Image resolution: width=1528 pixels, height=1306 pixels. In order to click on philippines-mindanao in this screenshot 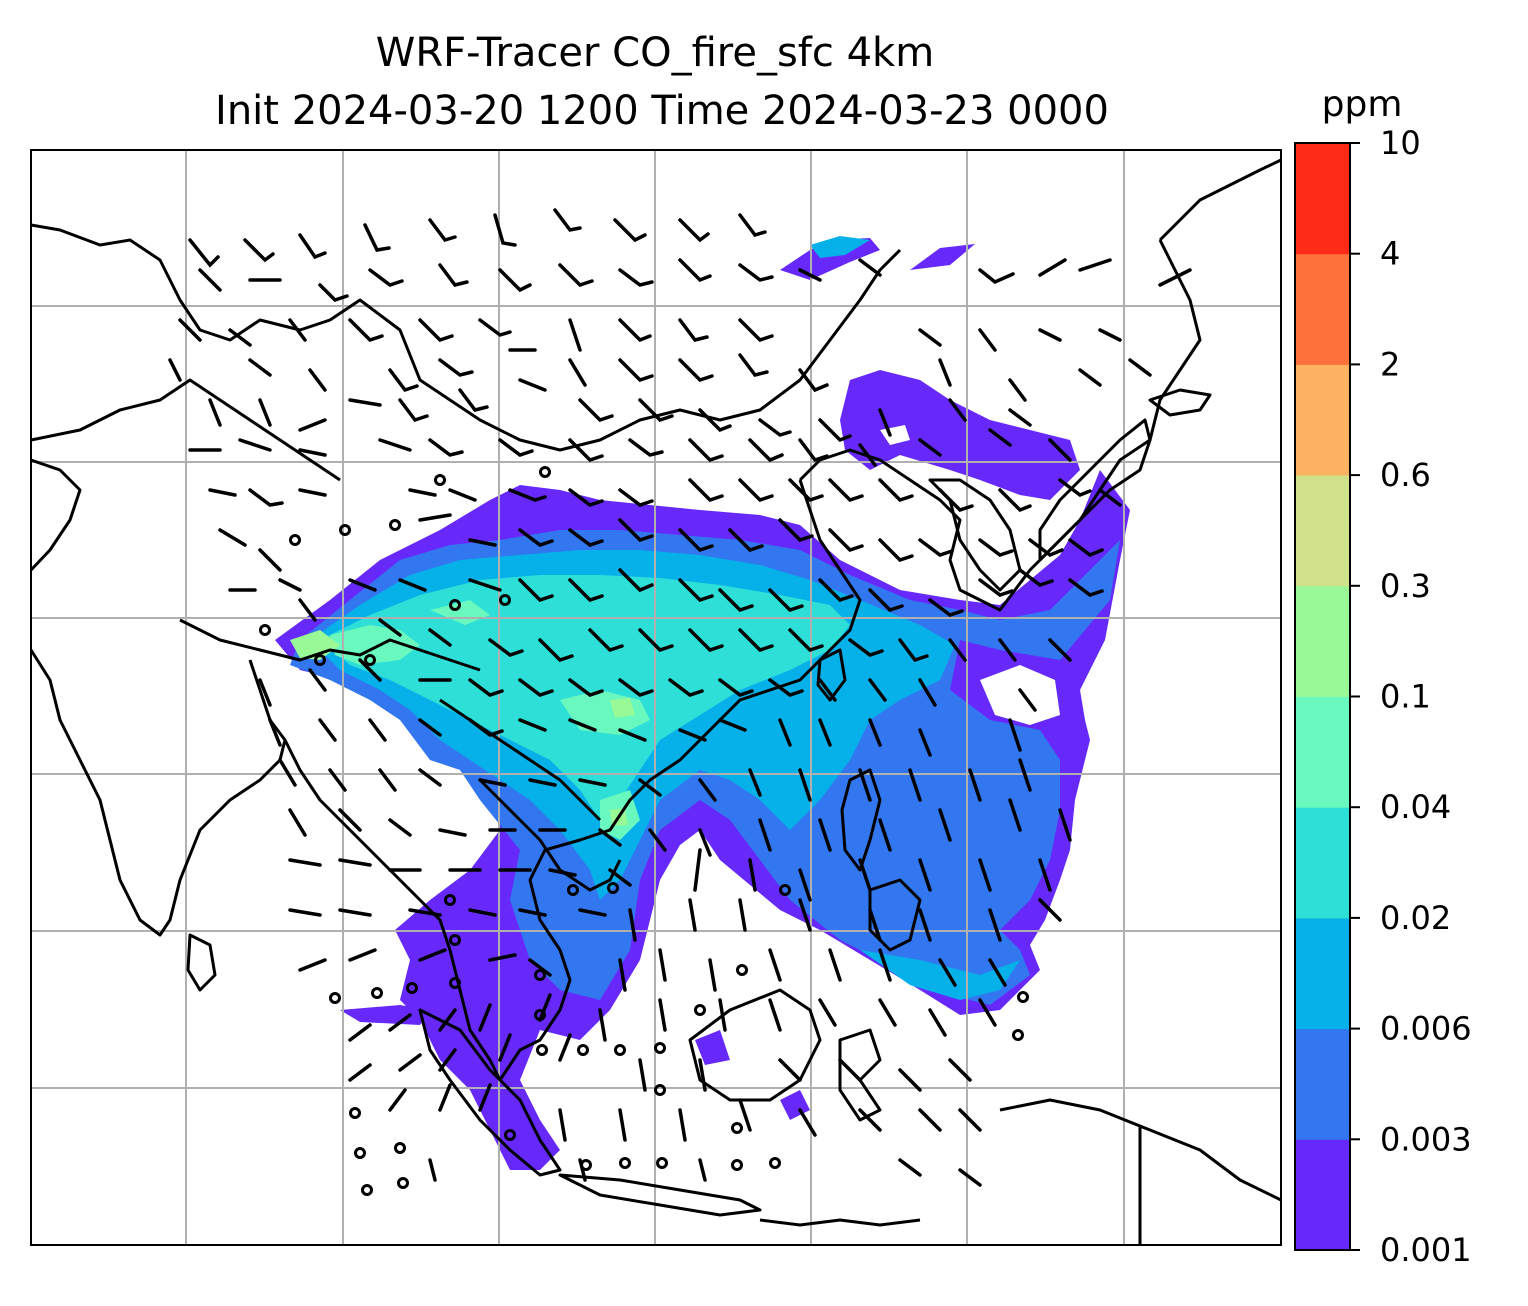, I will do `click(895, 915)`.